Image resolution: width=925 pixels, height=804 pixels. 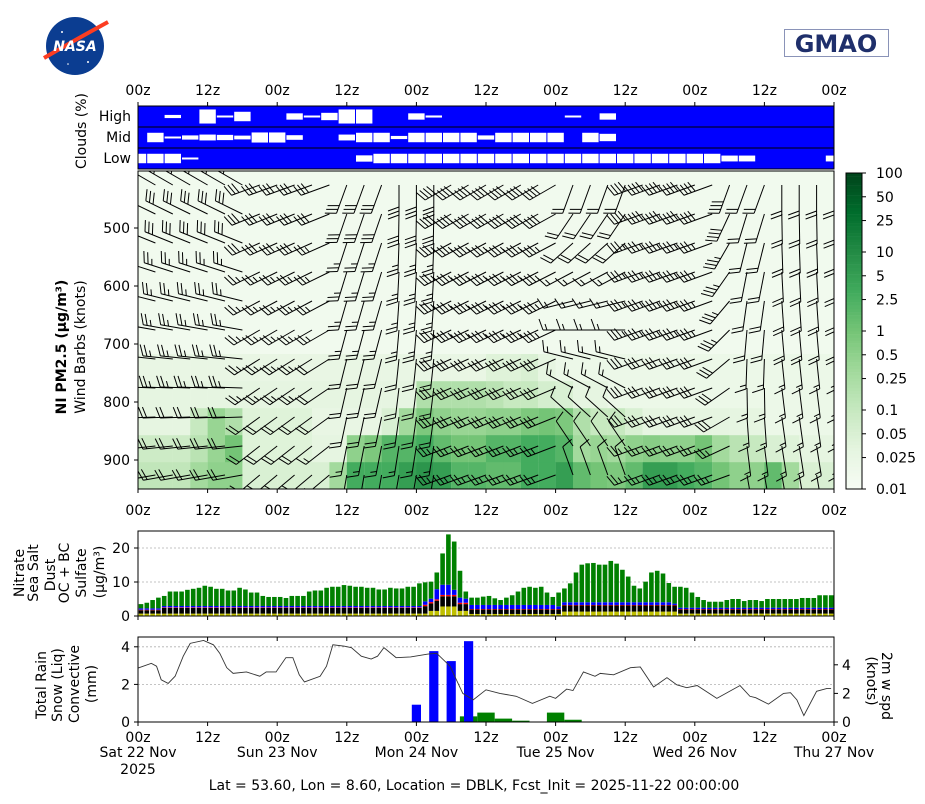 I want to click on y-right-tick-label: 4, so click(x=846, y=666).